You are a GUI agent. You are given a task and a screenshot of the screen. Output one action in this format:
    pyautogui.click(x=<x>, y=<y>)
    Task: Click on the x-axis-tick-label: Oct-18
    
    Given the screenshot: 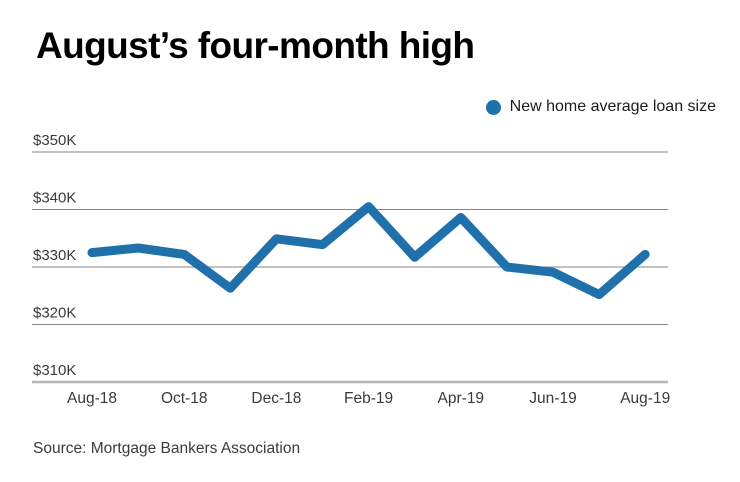 What is the action you would take?
    pyautogui.click(x=184, y=398)
    